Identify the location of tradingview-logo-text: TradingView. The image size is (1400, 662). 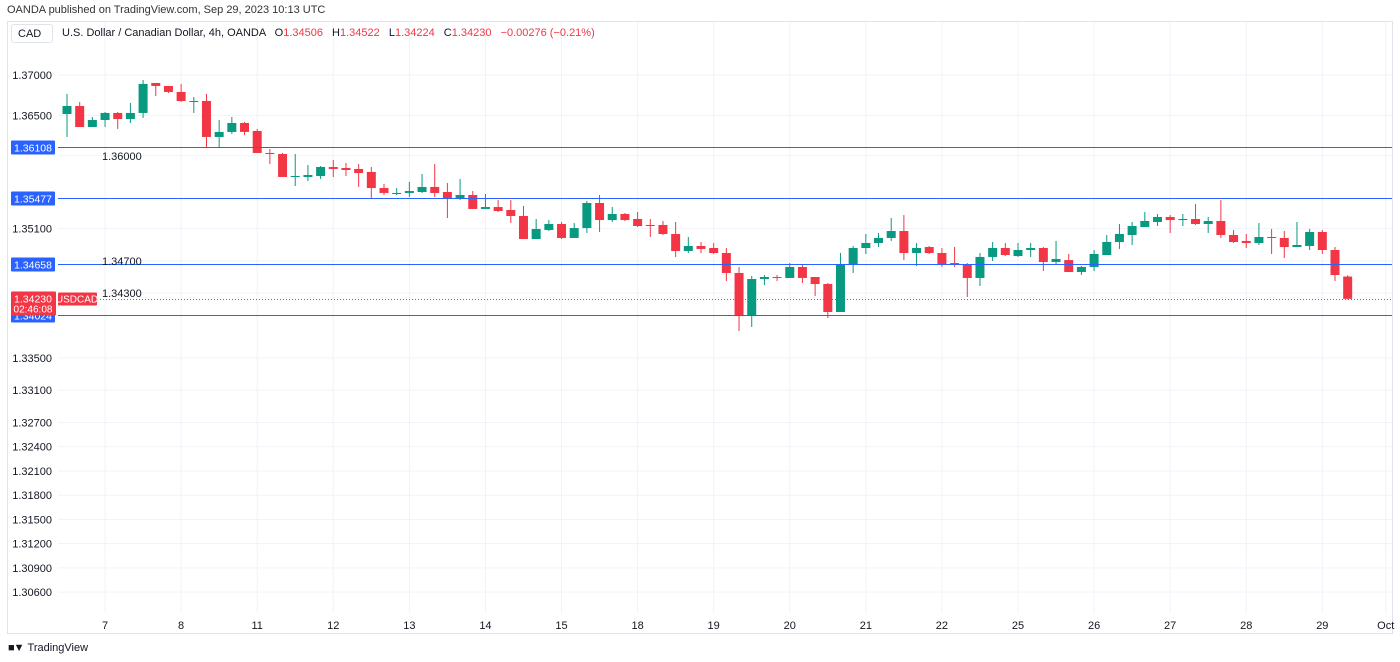
(58, 648).